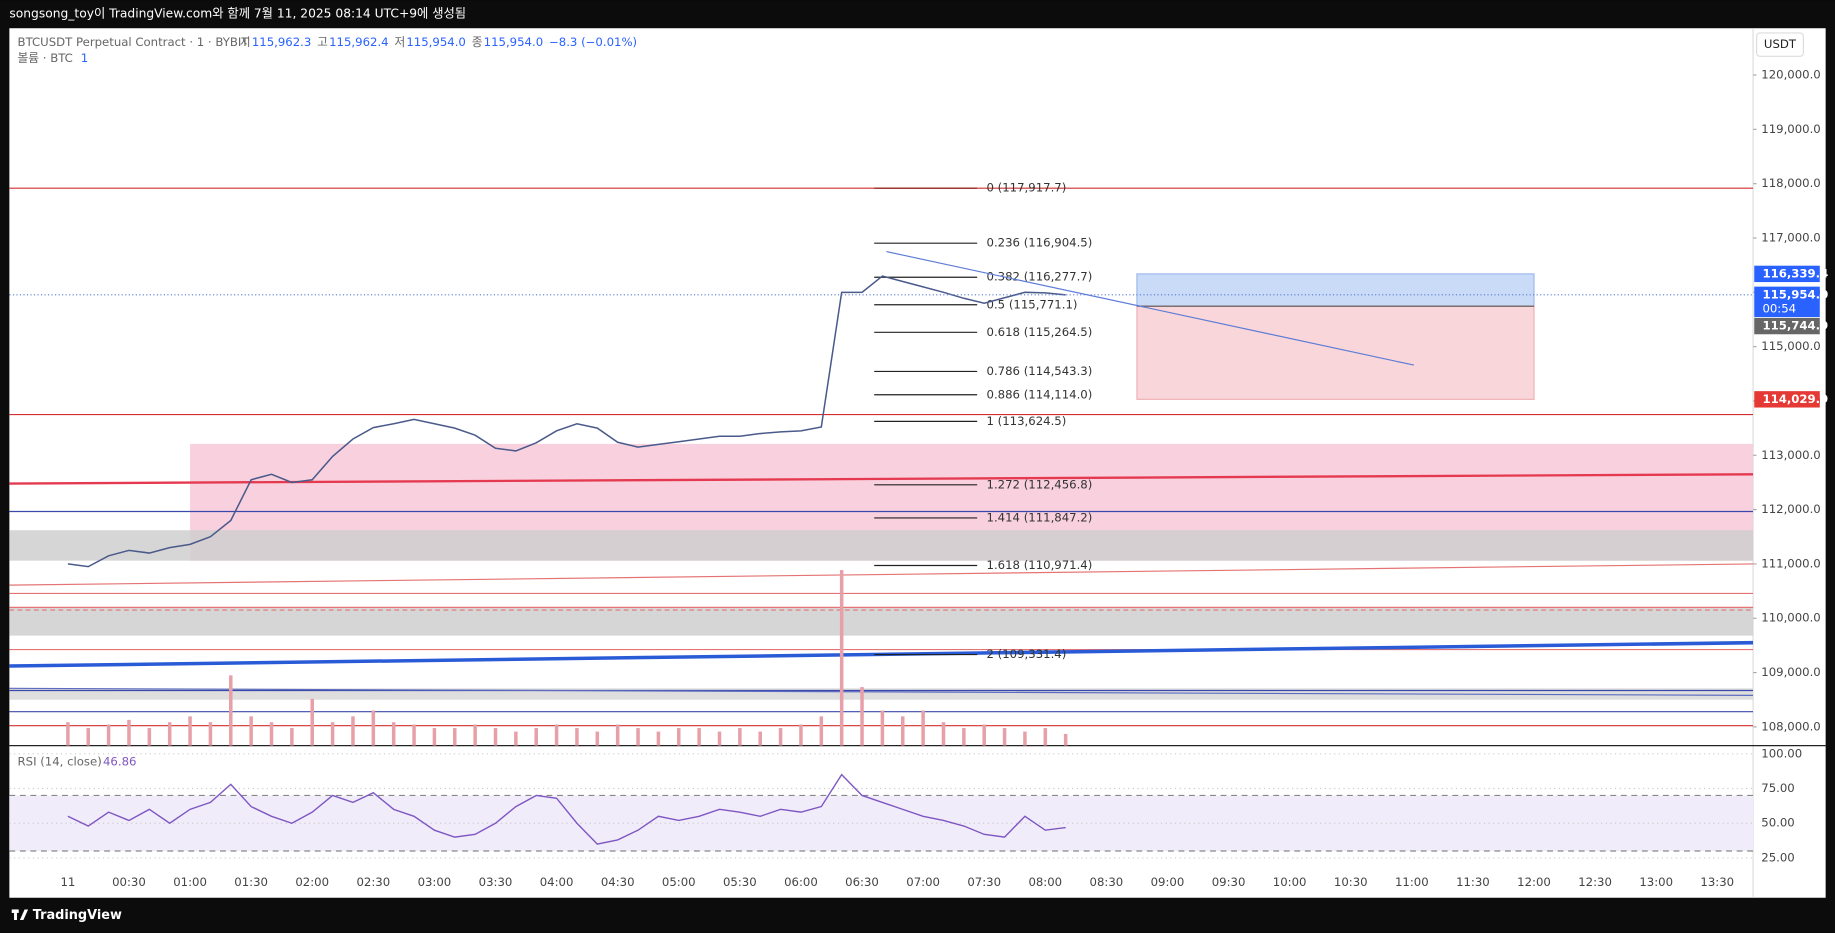 The height and width of the screenshot is (933, 1835). I want to click on x-tick-label: 02:30, so click(373, 882).